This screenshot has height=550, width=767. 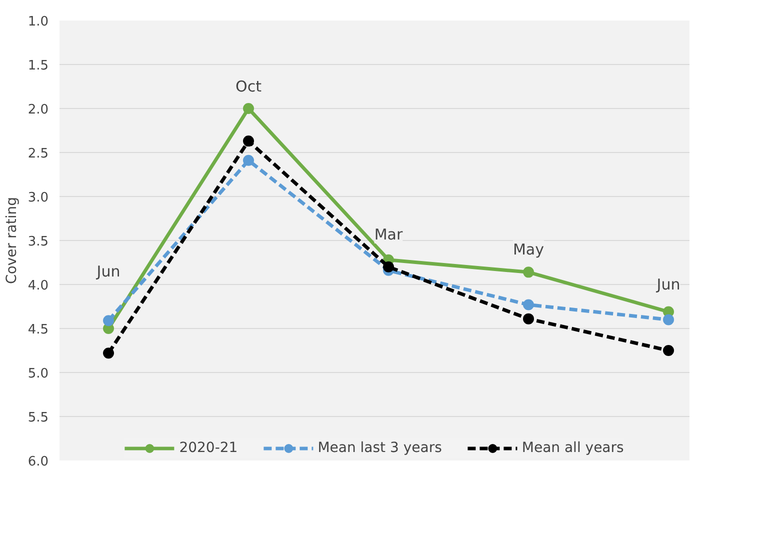 I want to click on y-tick-label: 4.0, so click(x=38, y=286).